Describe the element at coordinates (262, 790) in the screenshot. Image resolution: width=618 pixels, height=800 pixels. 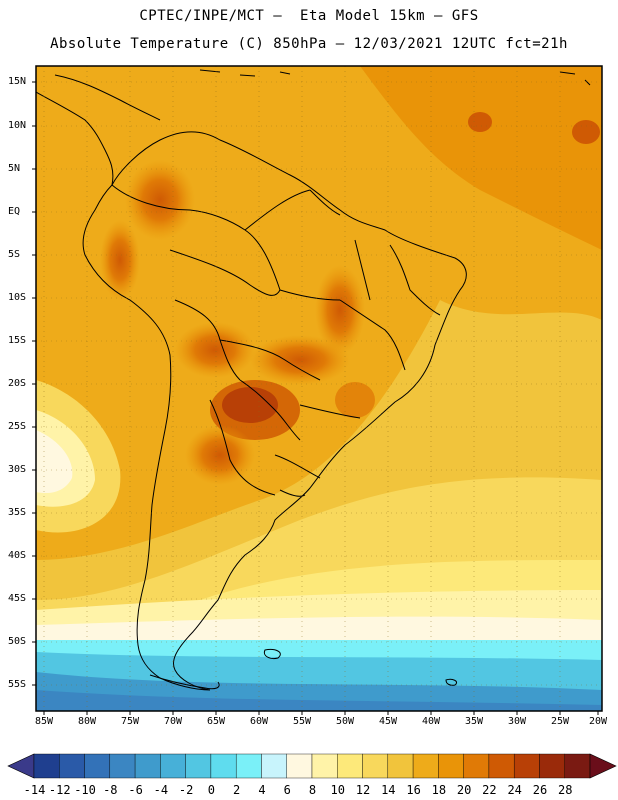
I see `colorbar-tick-label: 4` at that location.